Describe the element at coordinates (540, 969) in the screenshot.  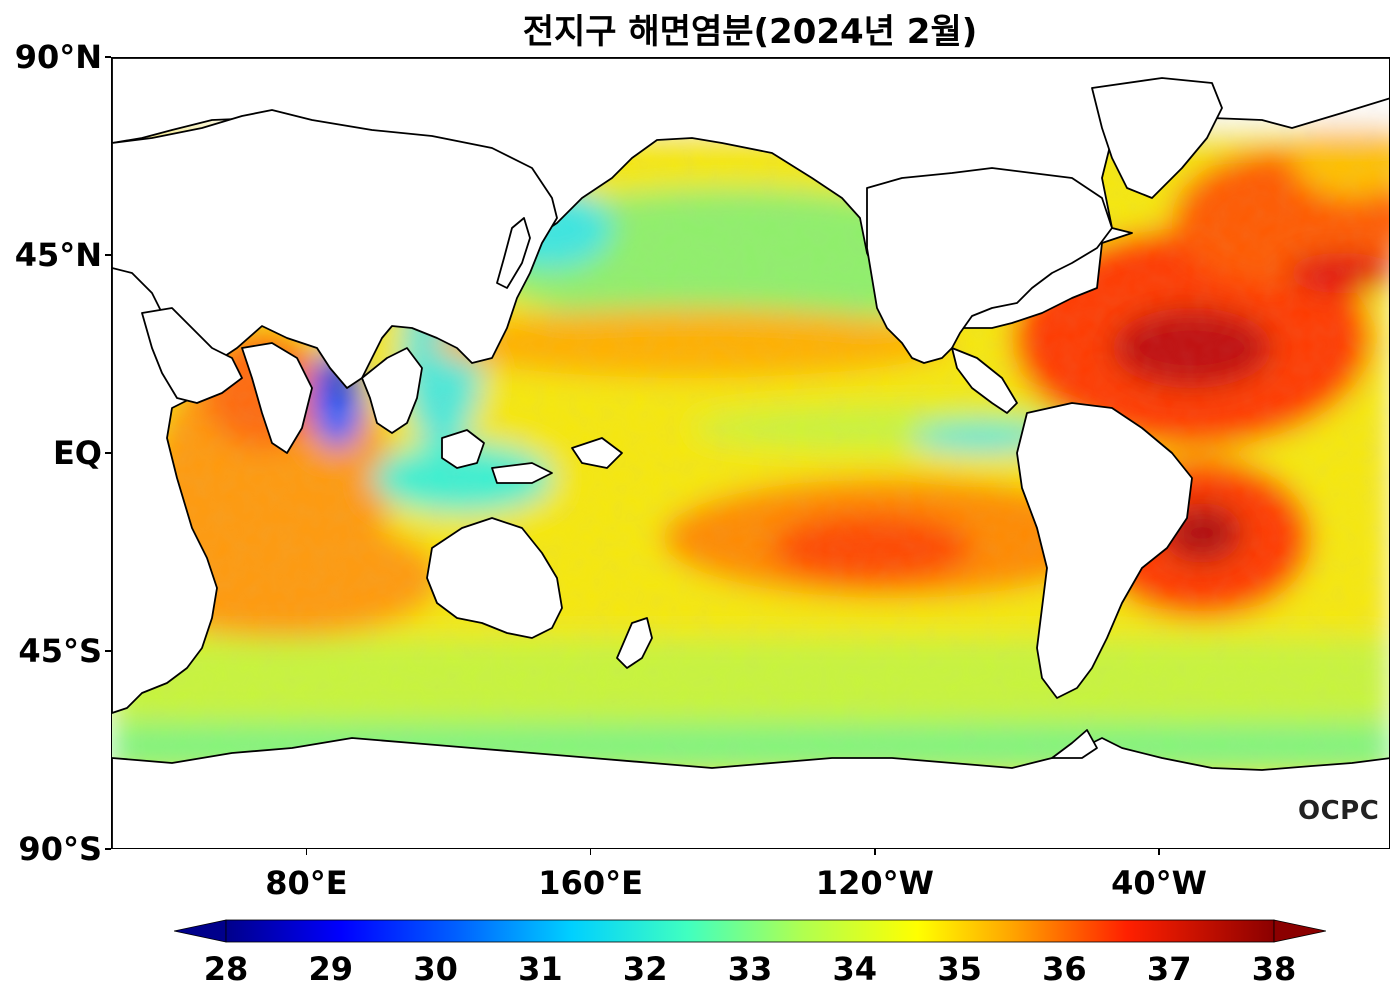
I see `colorbar-tick-label: 31` at that location.